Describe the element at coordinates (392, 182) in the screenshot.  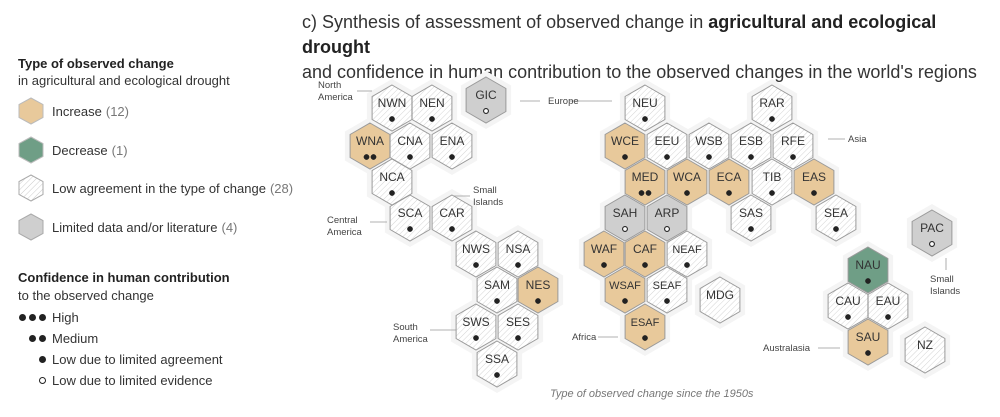
I see `region-hex-nca: NCA` at that location.